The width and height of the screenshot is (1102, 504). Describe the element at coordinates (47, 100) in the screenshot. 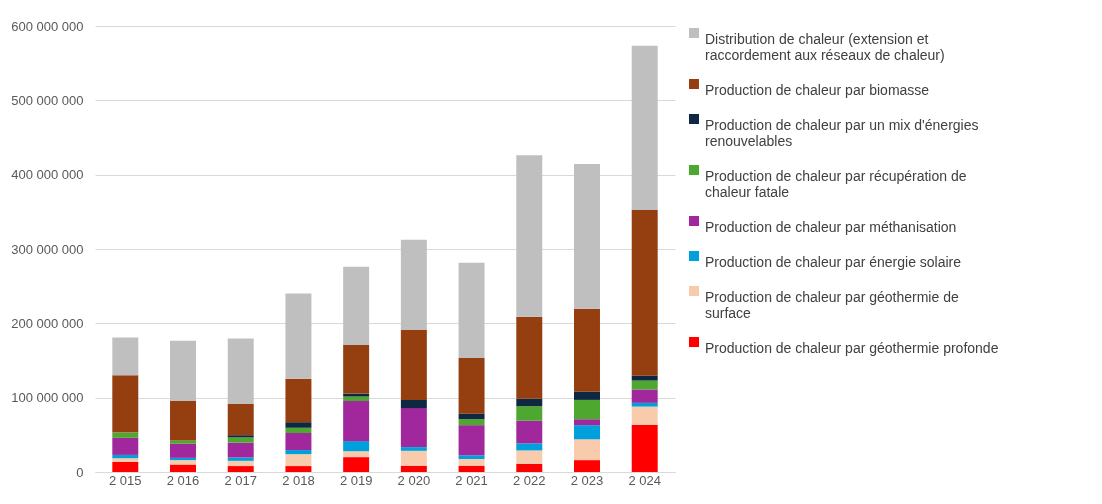

I see `y-tick-label: 500 000 000` at that location.